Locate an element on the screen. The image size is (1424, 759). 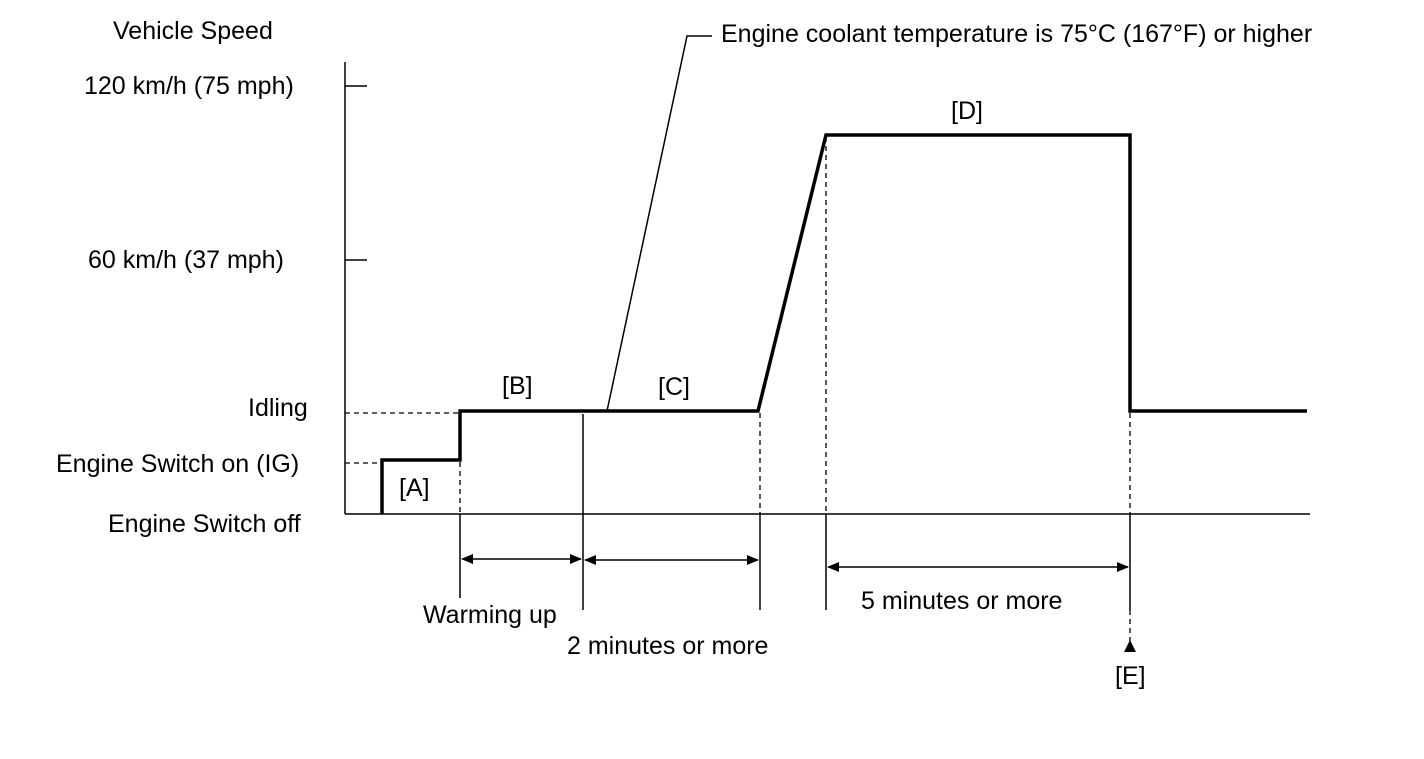
phase-label-a: [A] is located at coordinates (414, 488).